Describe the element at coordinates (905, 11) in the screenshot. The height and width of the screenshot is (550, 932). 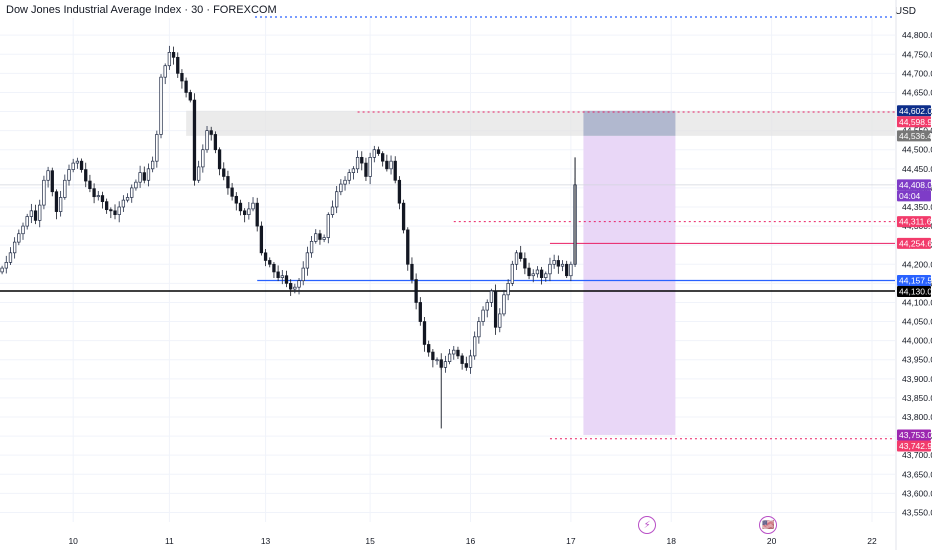
I see `currency-label: USD` at that location.